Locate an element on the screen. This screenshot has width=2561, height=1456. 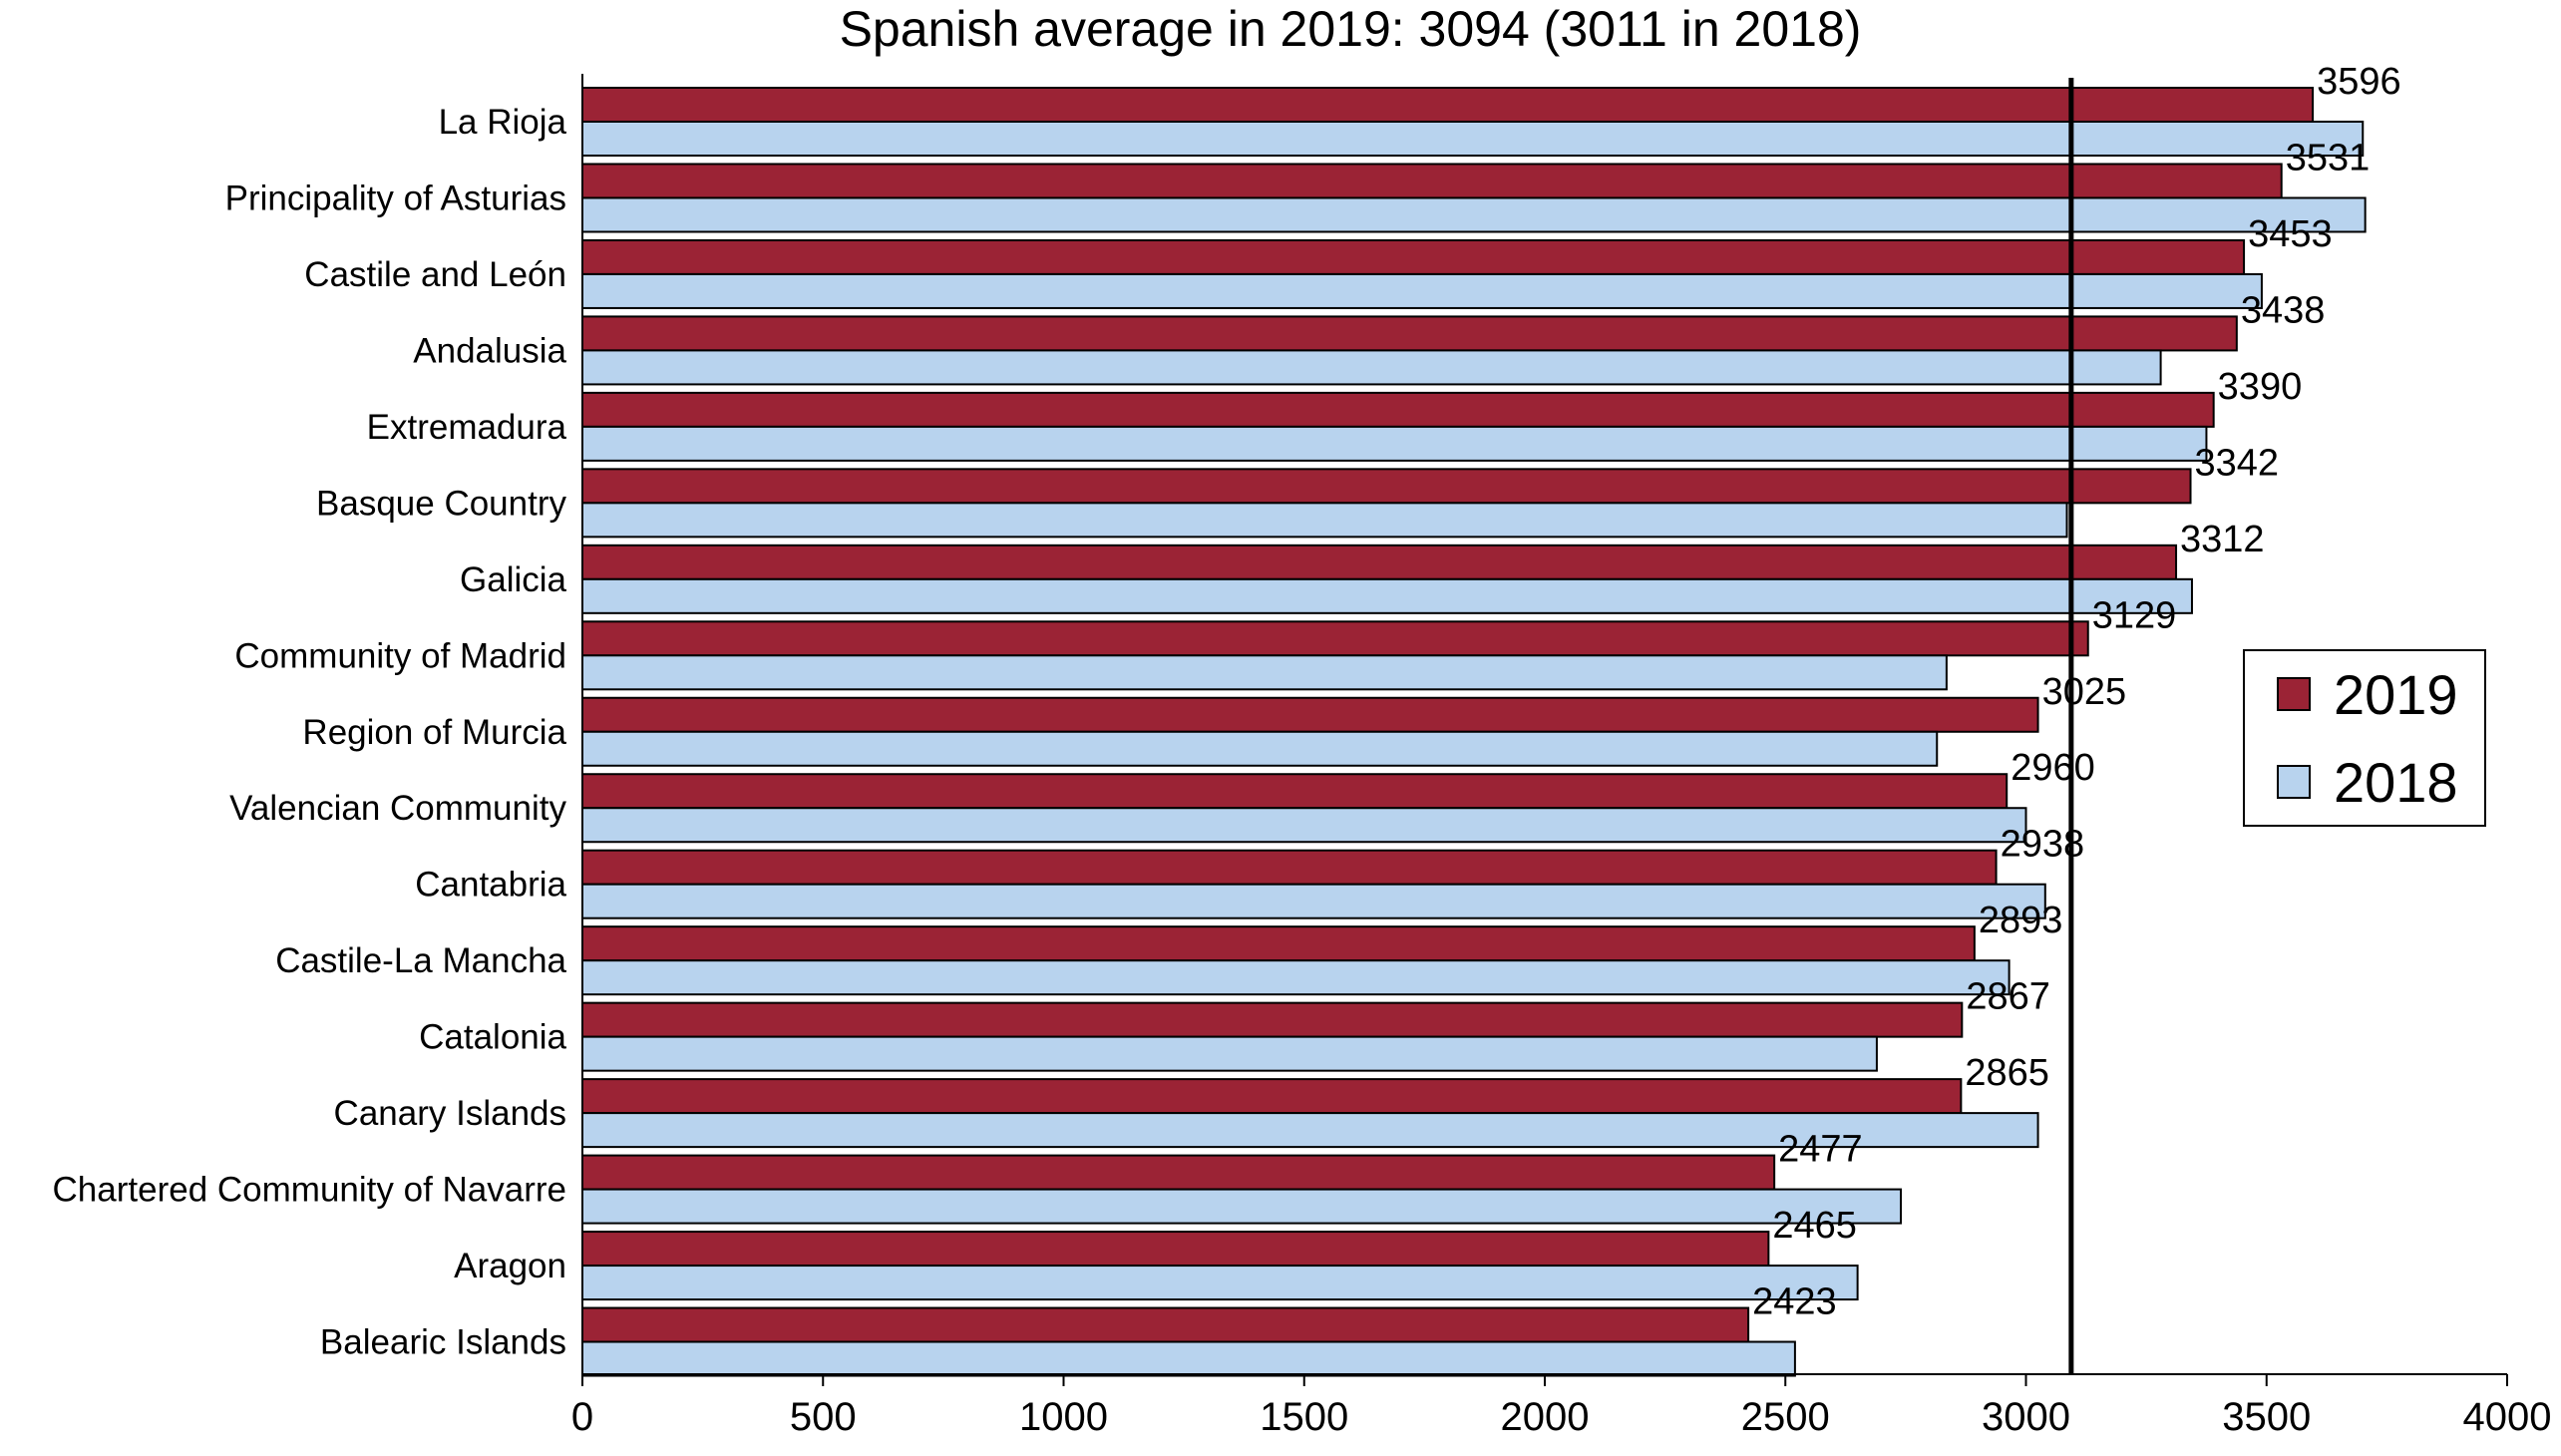
data-label-2019: 2865 is located at coordinates (2007, 1073).